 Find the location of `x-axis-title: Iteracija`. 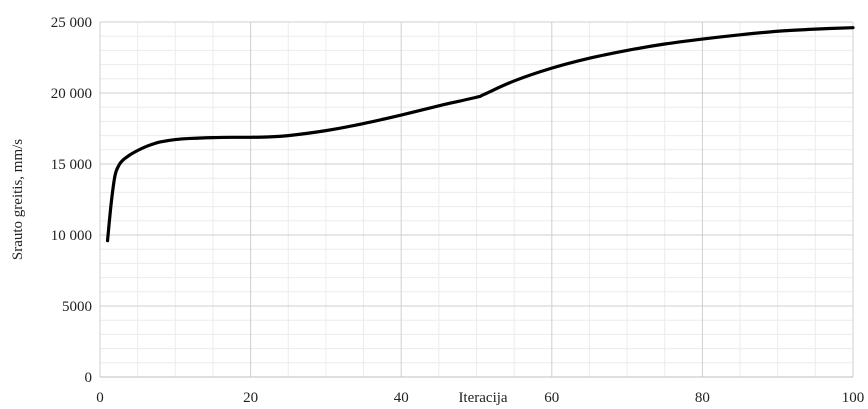

x-axis-title: Iteracija is located at coordinates (482, 398).